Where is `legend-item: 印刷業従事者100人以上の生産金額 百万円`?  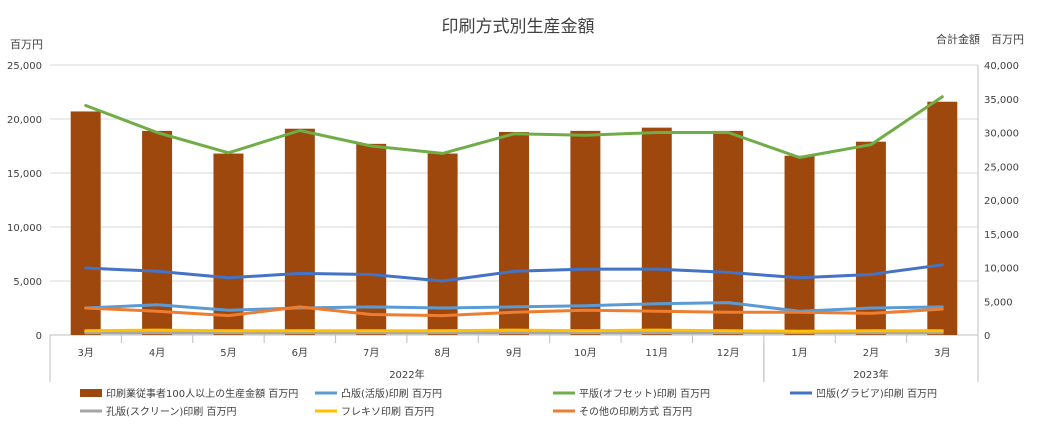 legend-item: 印刷業従事者100人以上の生産金額 百万円 is located at coordinates (189, 393).